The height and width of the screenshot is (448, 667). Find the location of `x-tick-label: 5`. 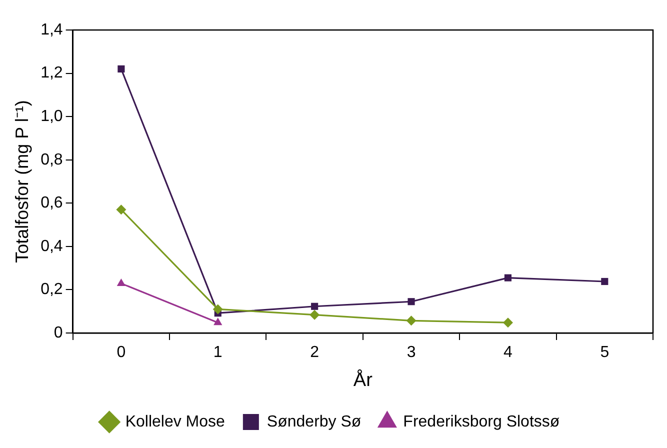

x-tick-label: 5 is located at coordinates (605, 353).